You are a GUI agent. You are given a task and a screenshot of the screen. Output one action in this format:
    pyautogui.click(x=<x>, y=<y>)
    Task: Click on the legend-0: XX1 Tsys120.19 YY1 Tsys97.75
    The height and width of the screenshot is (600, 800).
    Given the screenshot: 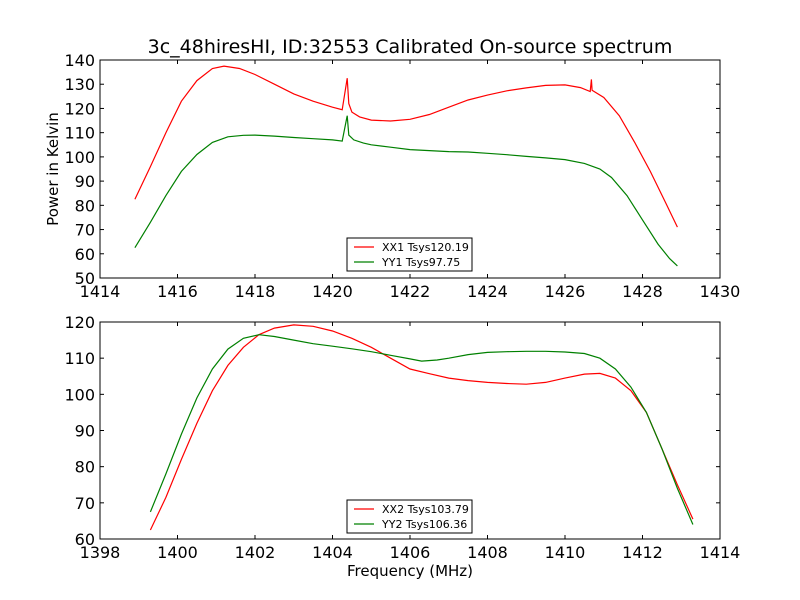 What is the action you would take?
    pyautogui.click(x=409, y=254)
    